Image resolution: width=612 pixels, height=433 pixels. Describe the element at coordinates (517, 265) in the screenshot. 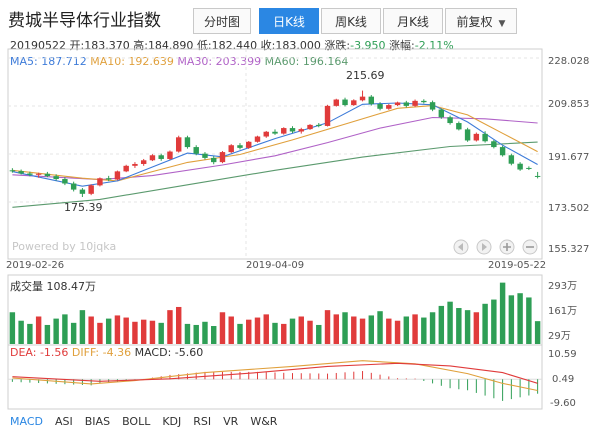

I see `date-tick: 2019-05-22` at that location.